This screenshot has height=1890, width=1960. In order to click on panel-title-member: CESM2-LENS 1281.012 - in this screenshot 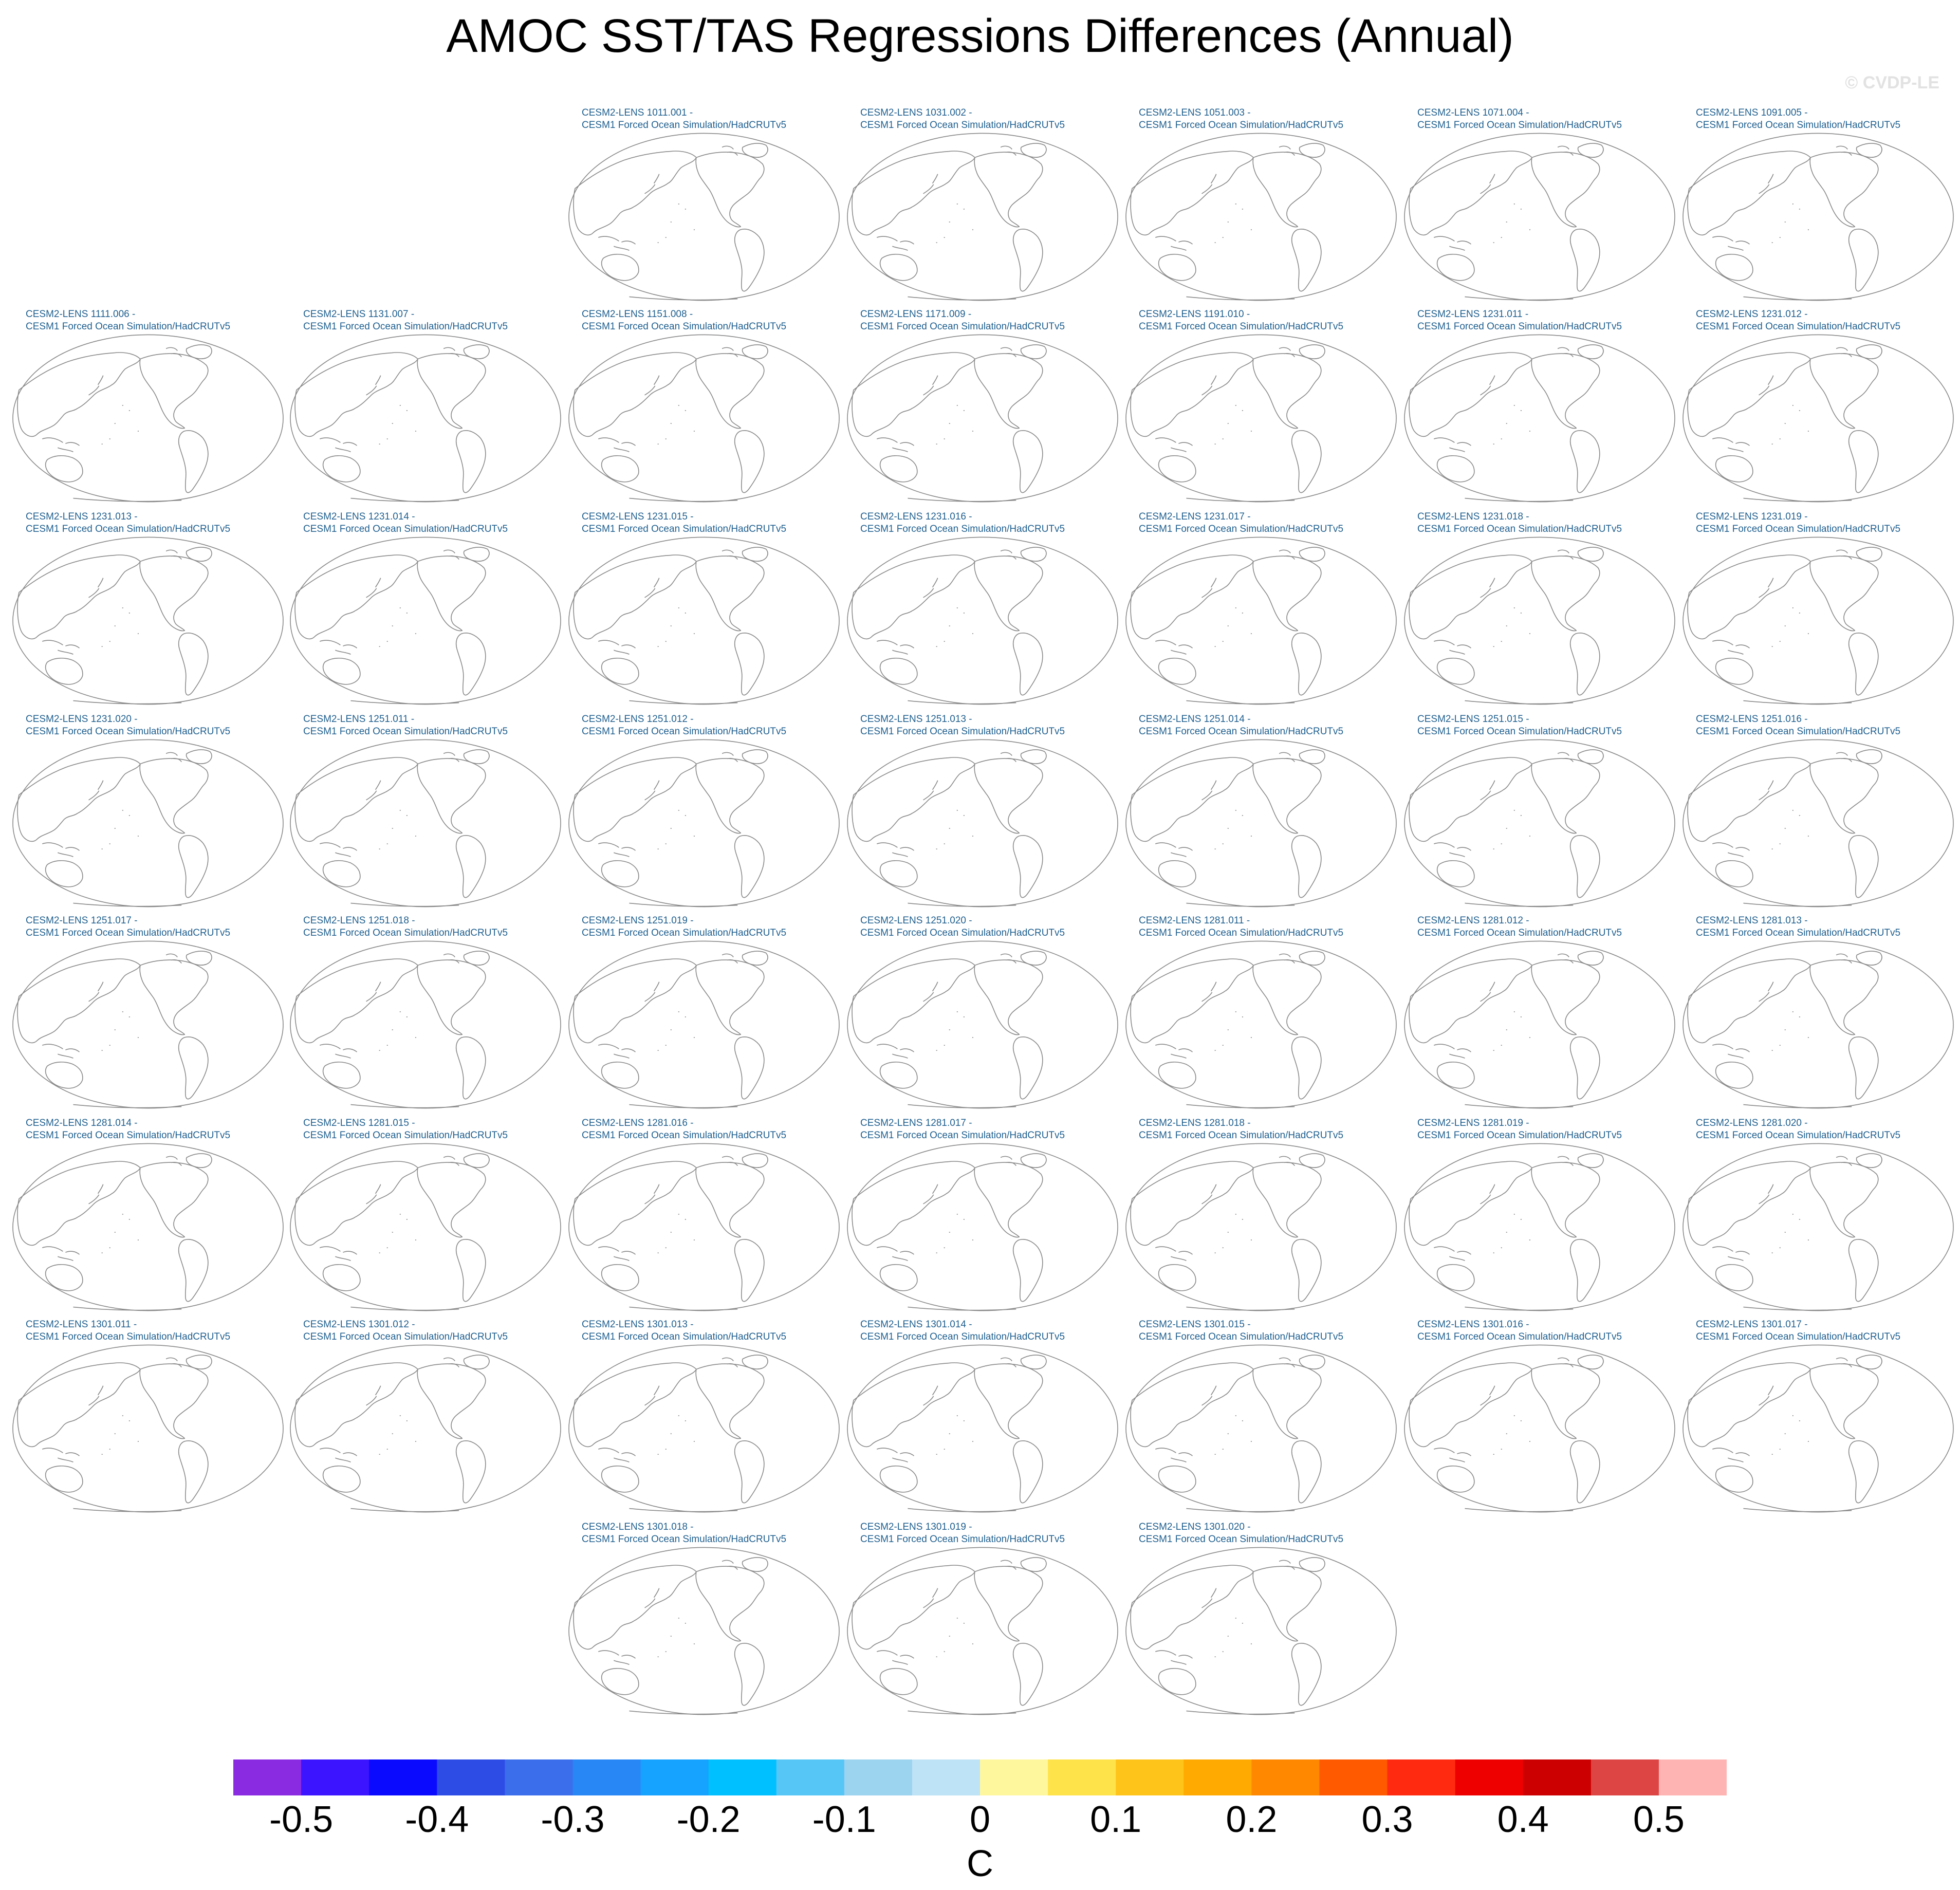, I will do `click(1473, 920)`.